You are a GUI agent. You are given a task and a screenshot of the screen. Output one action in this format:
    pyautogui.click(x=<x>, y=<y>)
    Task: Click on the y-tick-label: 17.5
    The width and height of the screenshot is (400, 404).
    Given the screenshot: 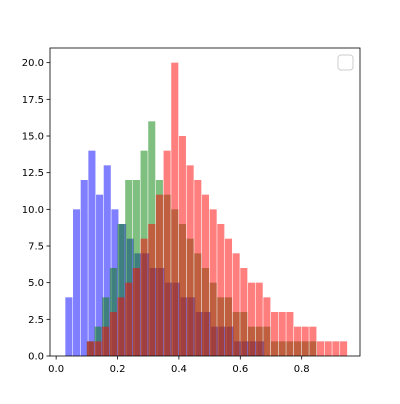 What is the action you would take?
    pyautogui.click(x=33, y=100)
    